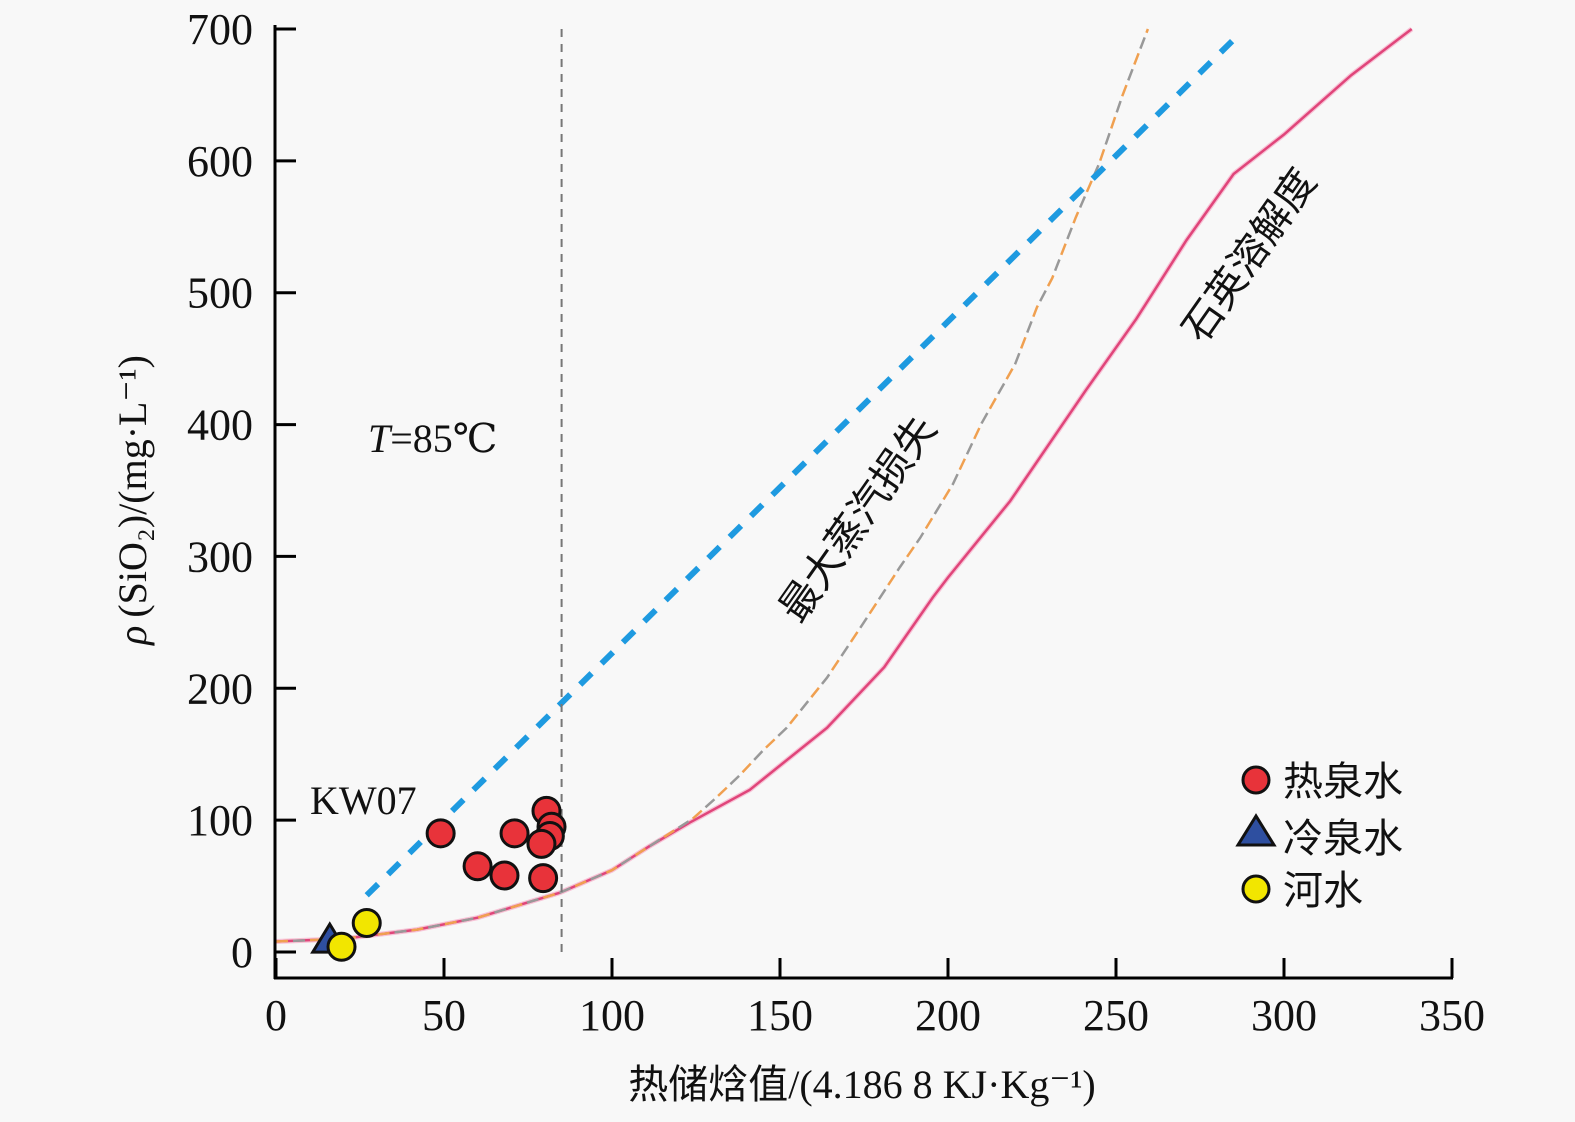 This screenshot has height=1122, width=1575. I want to click on steam-loss-label: 最大蒸汽损失, so click(858, 519).